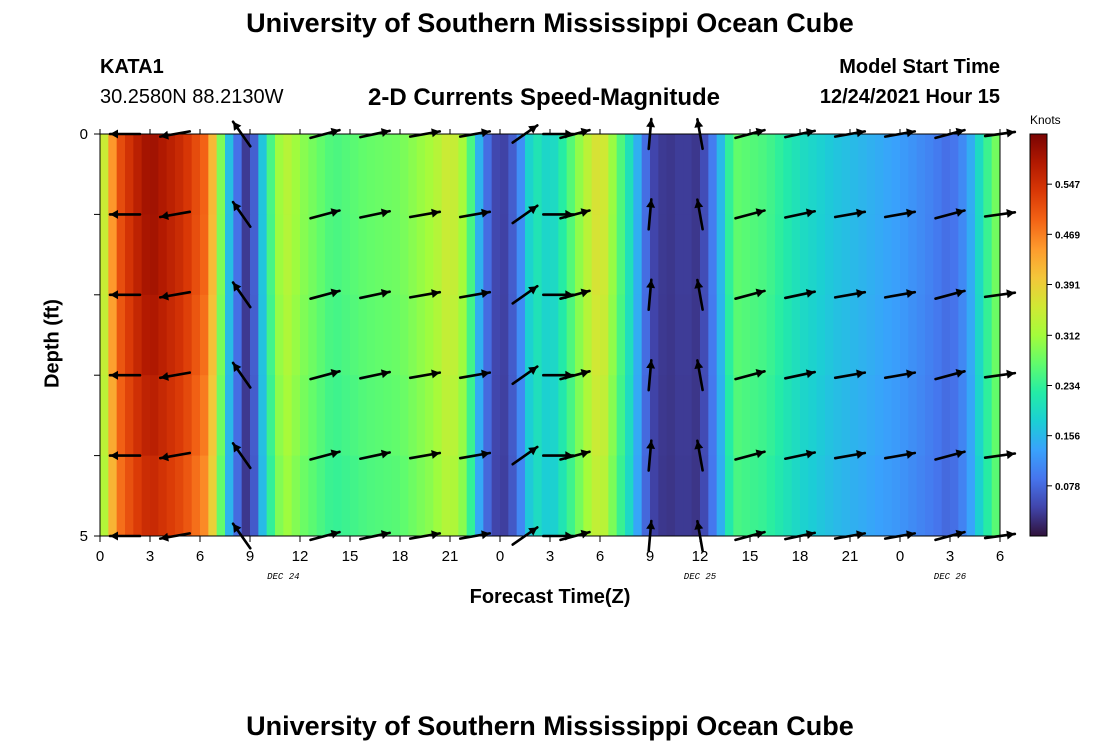 Image resolution: width=1100 pixels, height=750 pixels. Describe the element at coordinates (1067, 437) in the screenshot. I see `colorbar-tick-label: 0.156` at that location.